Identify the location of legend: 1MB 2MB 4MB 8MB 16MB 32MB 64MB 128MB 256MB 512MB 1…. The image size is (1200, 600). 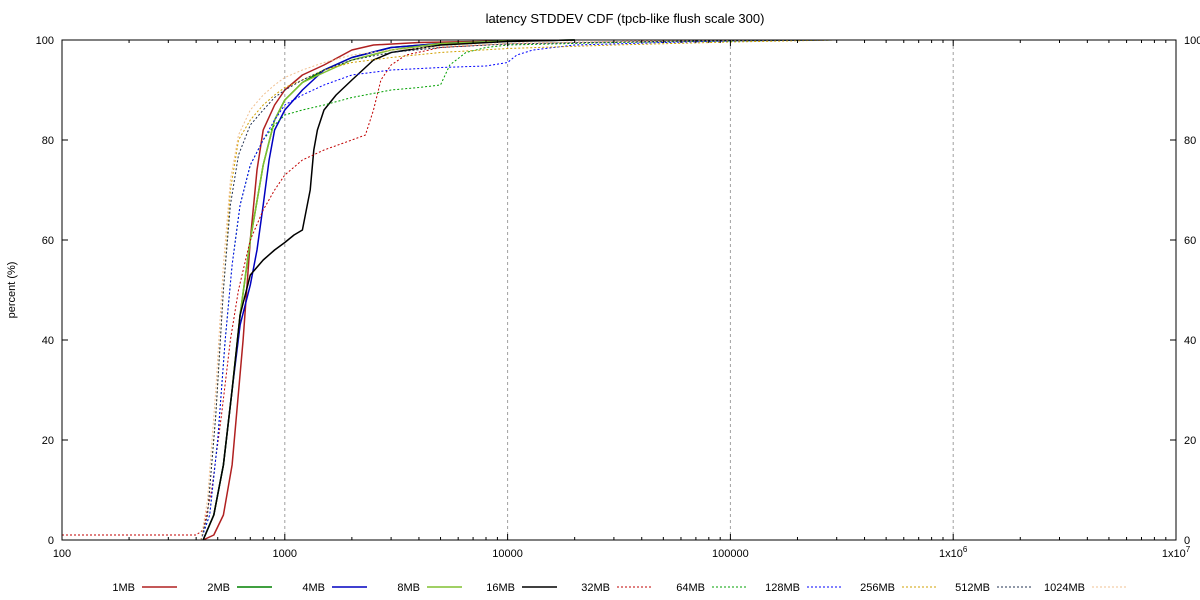
(619, 588).